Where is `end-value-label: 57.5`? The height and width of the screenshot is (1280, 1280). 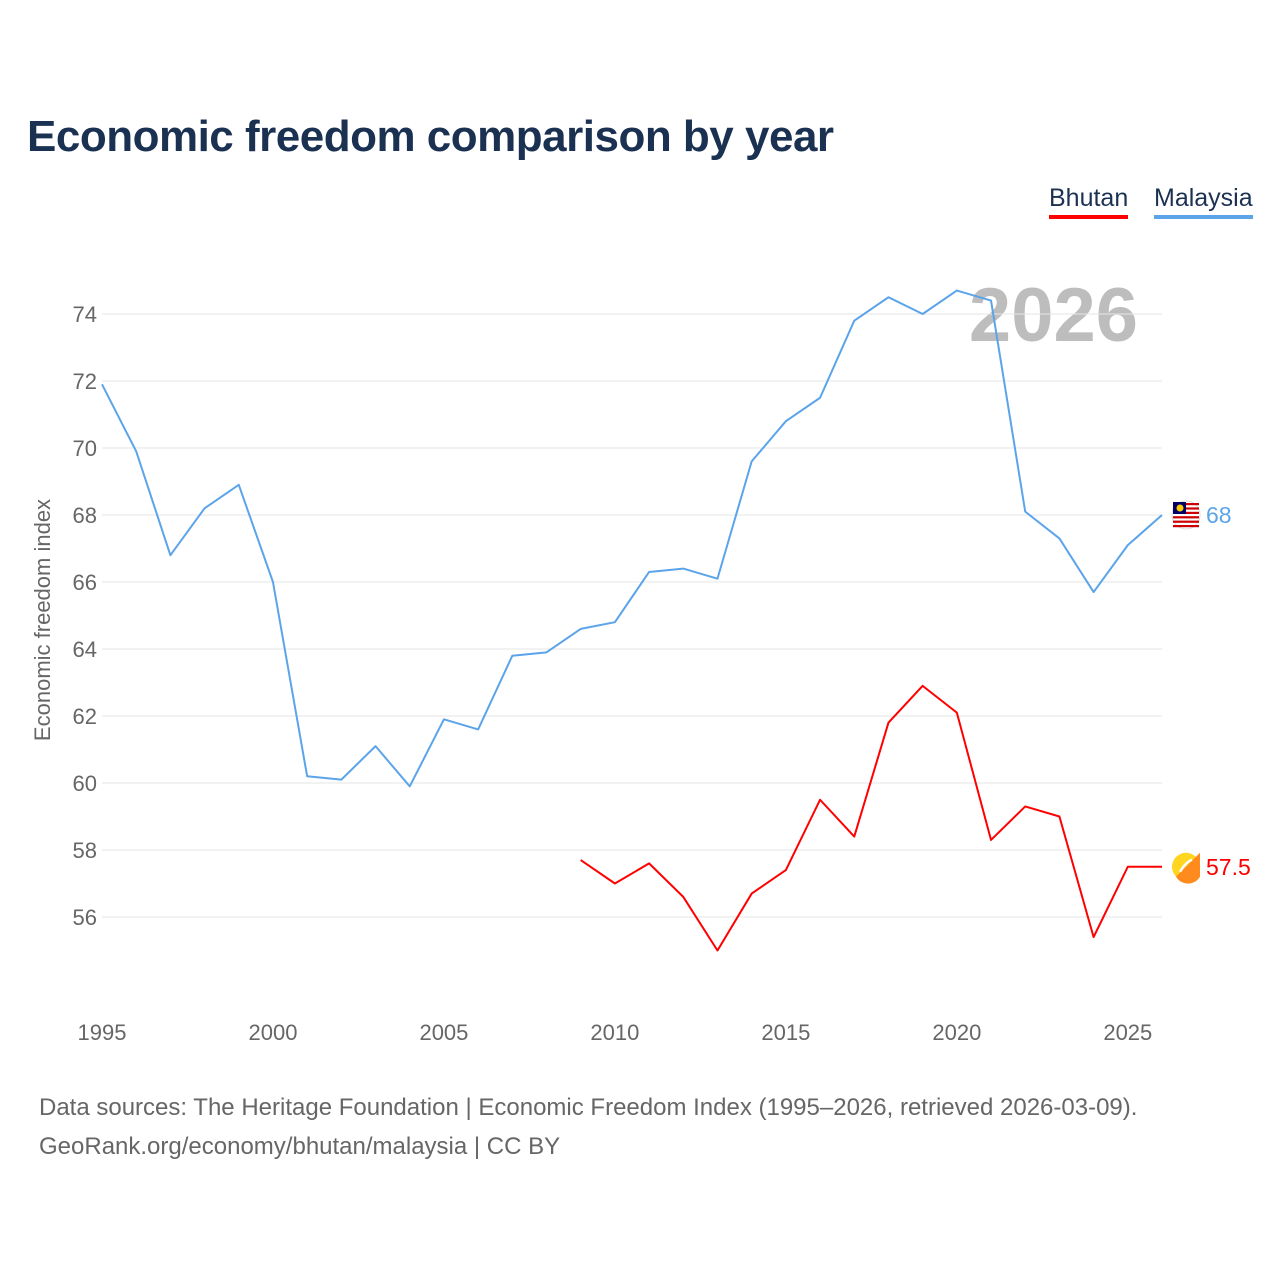 end-value-label: 57.5 is located at coordinates (1228, 867).